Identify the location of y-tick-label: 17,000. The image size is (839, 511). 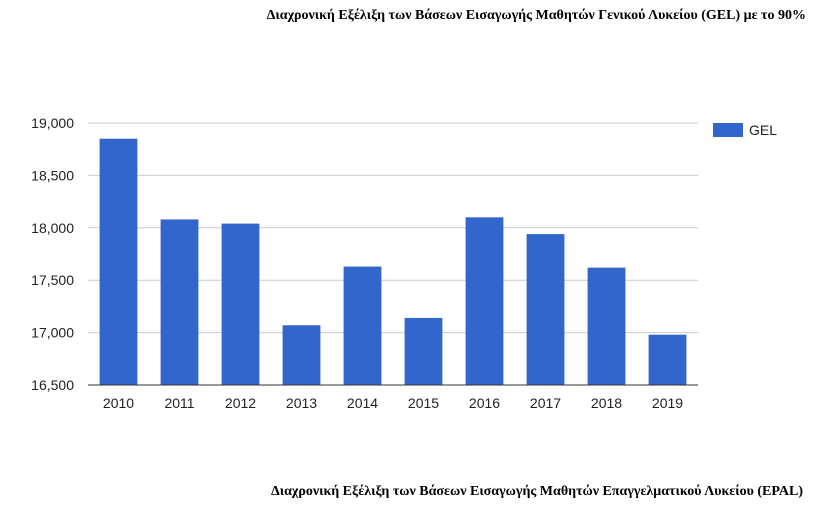
(52, 333).